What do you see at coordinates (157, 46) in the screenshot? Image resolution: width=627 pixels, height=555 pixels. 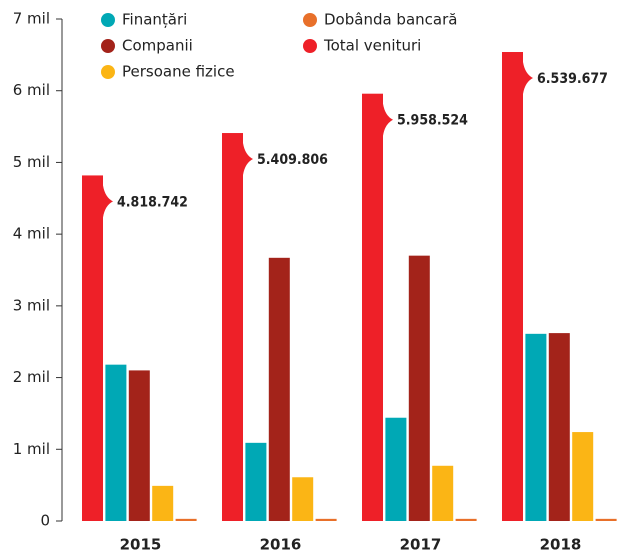 I see `legend-label: Companii` at bounding box center [157, 46].